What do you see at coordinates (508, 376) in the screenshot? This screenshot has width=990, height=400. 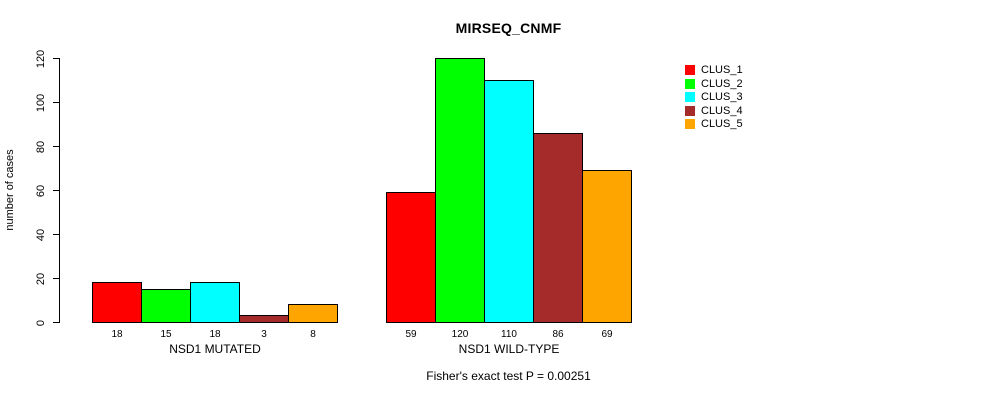 I see `fisher-test-caption: Fisher's exact test P = 0.00251` at bounding box center [508, 376].